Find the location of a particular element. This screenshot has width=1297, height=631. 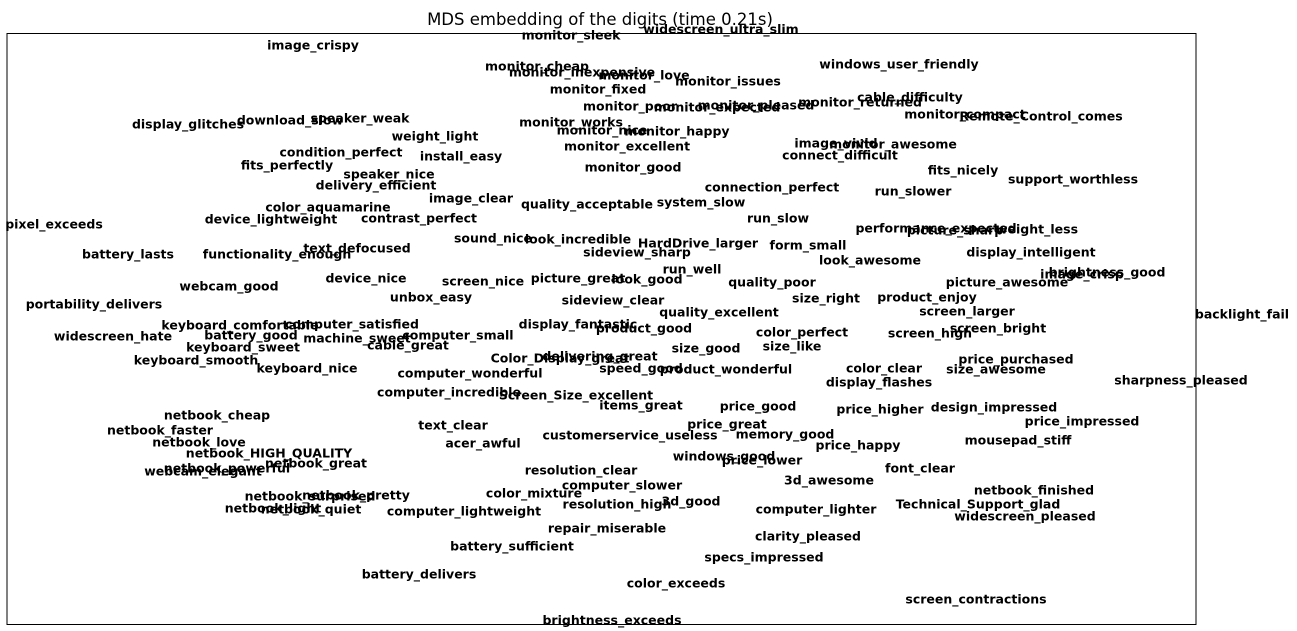

point-label: look_incredible is located at coordinates (578, 240).